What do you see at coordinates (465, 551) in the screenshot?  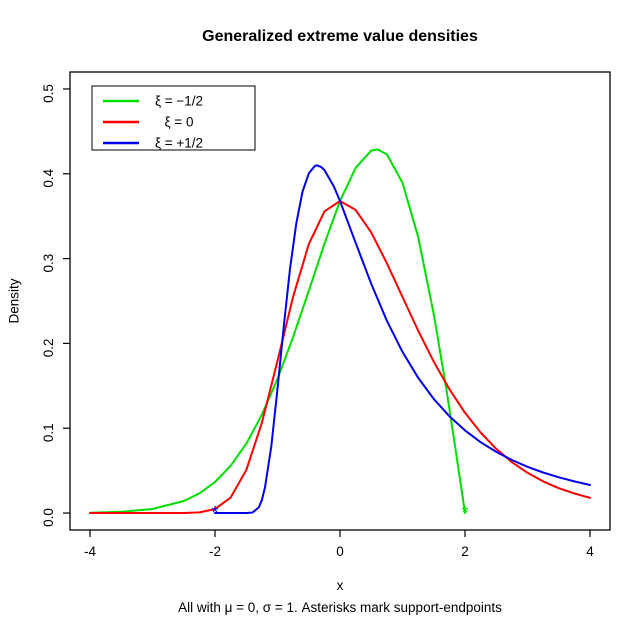 I see `x-tick-label: 2` at bounding box center [465, 551].